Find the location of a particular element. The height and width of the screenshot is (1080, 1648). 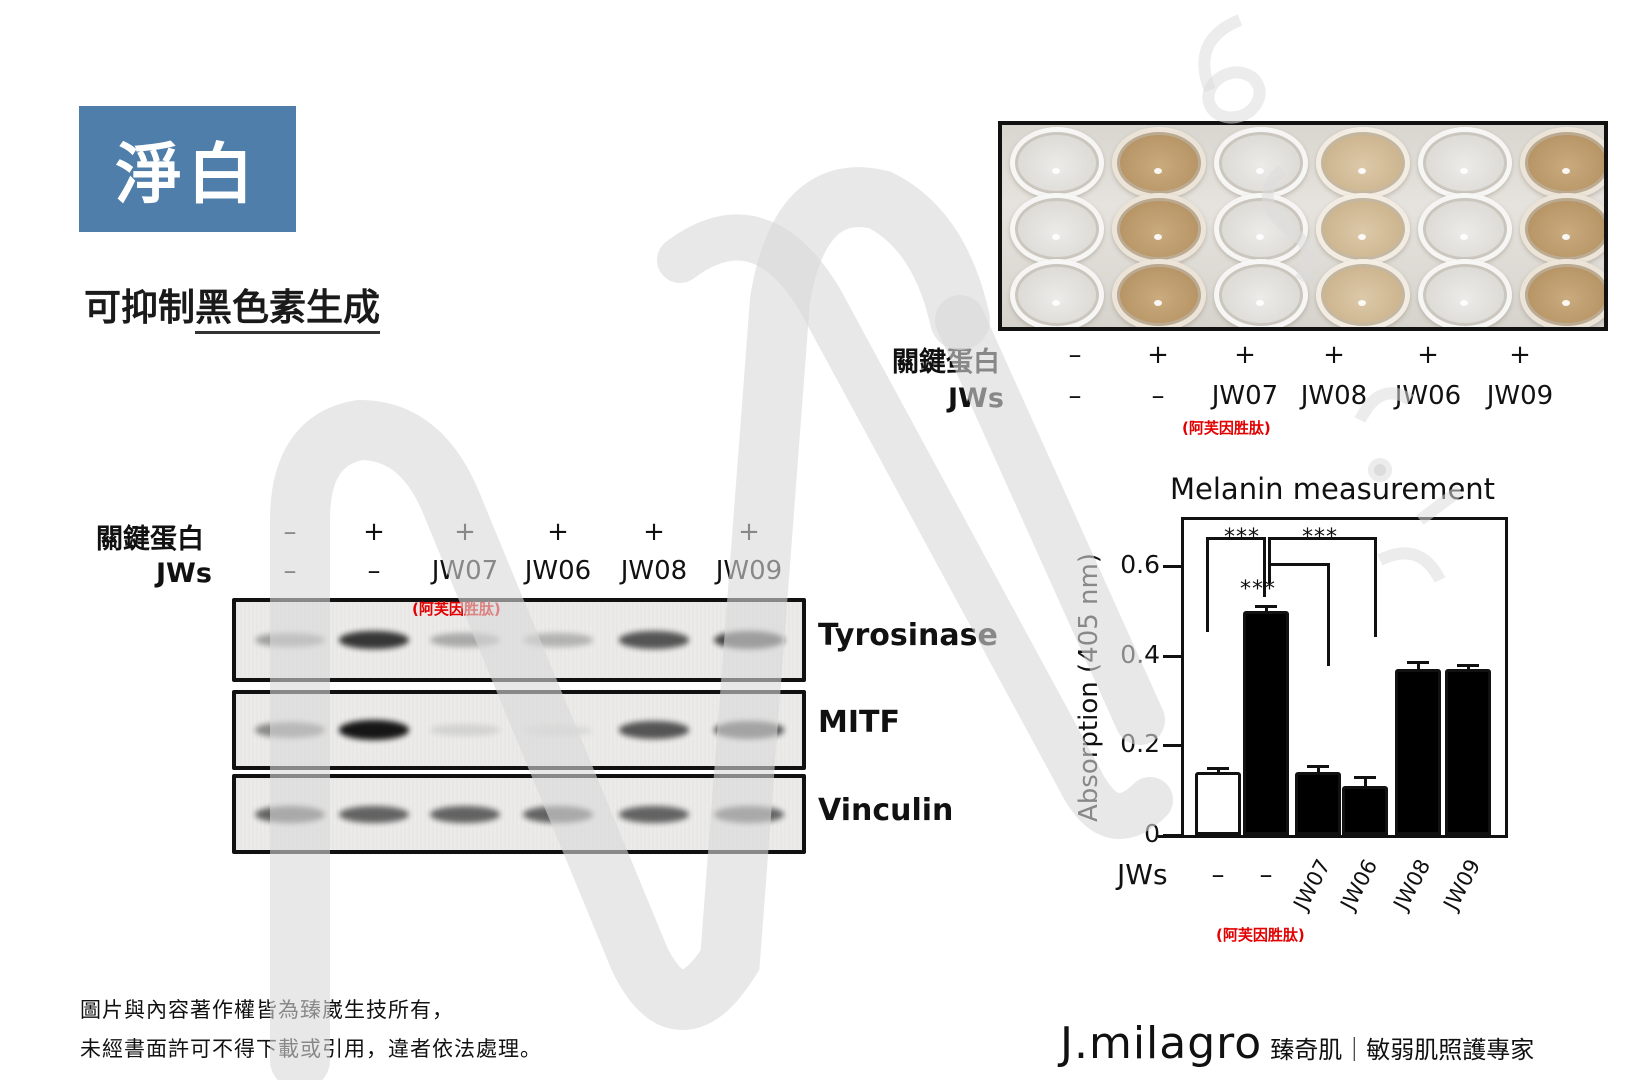

plate-jws-mark: JW09 is located at coordinates (1520, 396).